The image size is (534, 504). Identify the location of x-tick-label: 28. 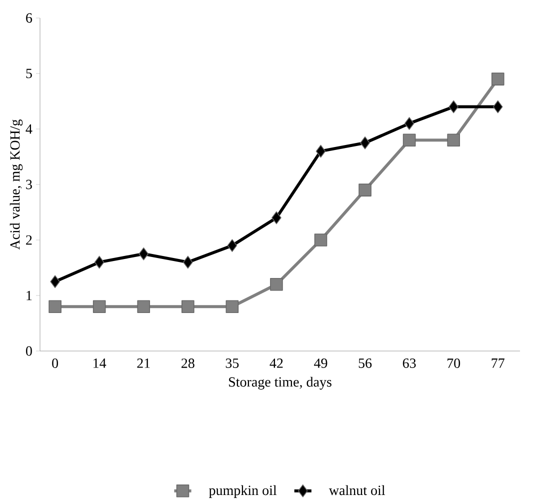
(188, 363).